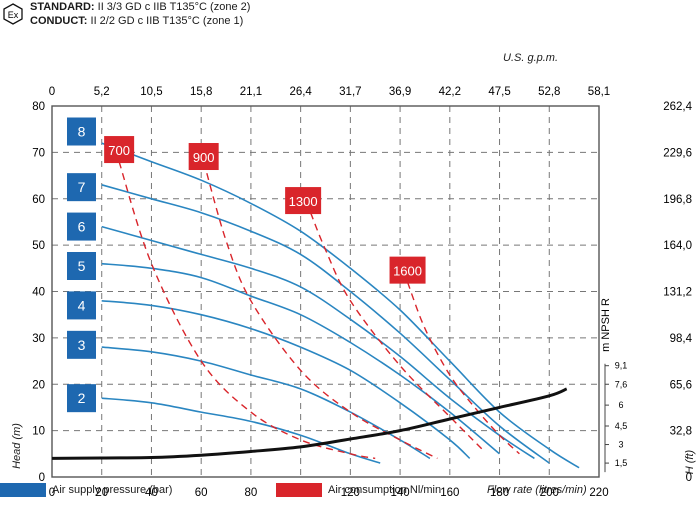 The image size is (700, 529). Describe the element at coordinates (350, 493) in the screenshot. I see `x-tick-label: 120` at that location.